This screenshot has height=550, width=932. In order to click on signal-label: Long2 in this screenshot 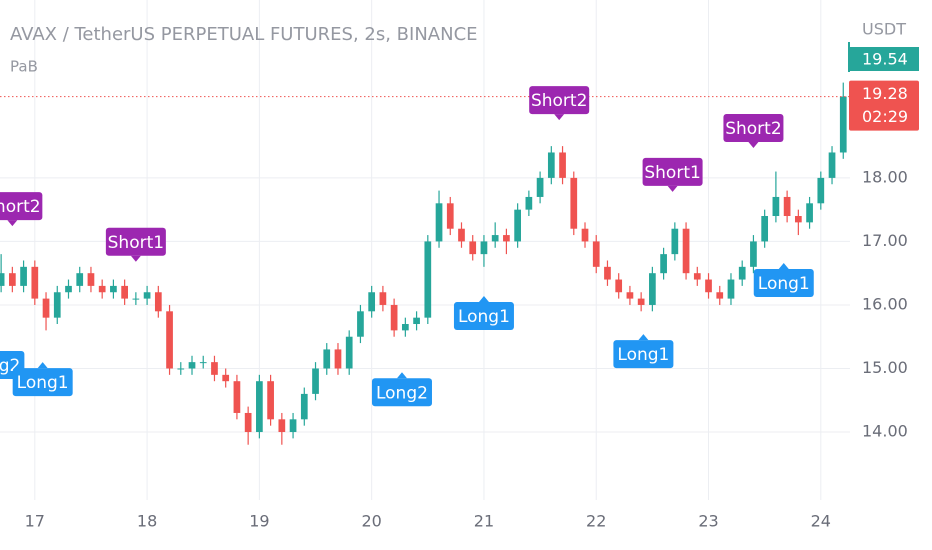, I will do `click(401, 389)`.